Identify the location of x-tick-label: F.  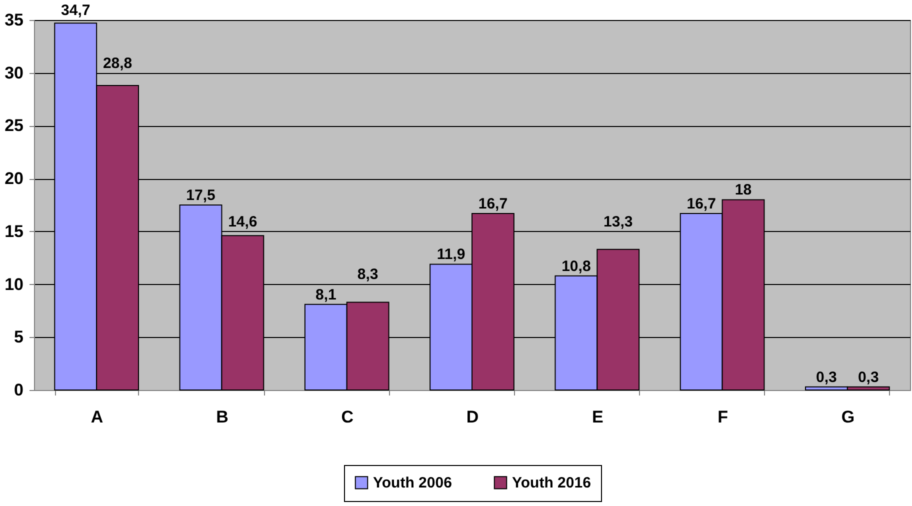
(723, 417).